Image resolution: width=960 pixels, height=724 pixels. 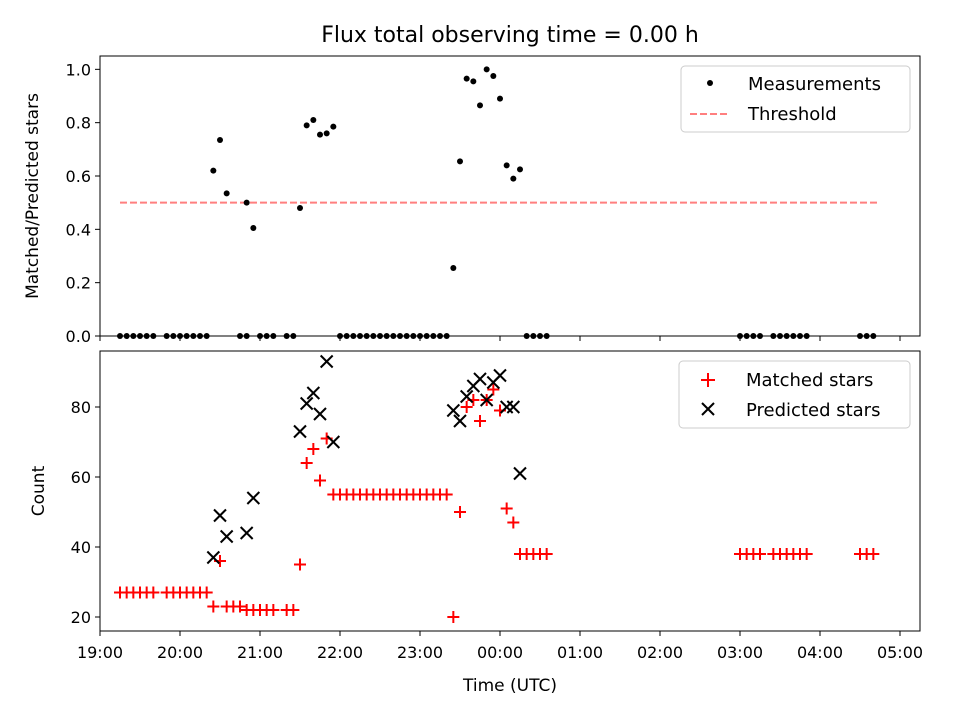 I want to click on top-legend: Measurements Threshold, so click(x=795, y=99).